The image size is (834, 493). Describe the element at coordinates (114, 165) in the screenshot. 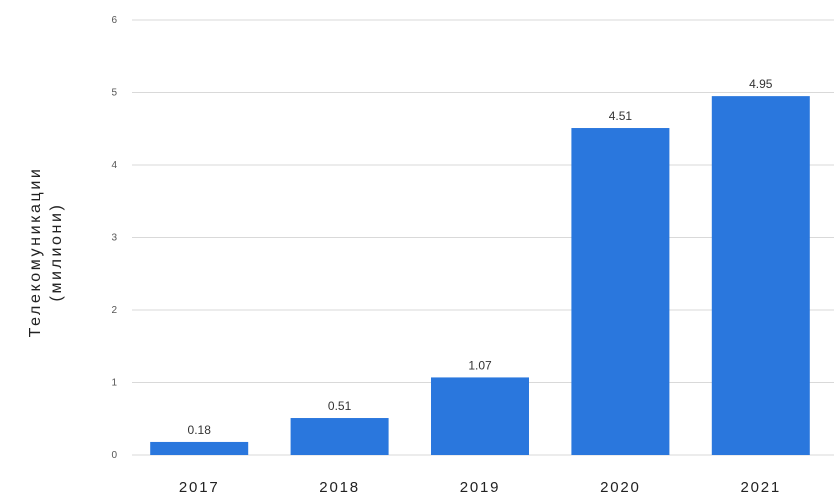

I see `y-tick-label: 4` at that location.